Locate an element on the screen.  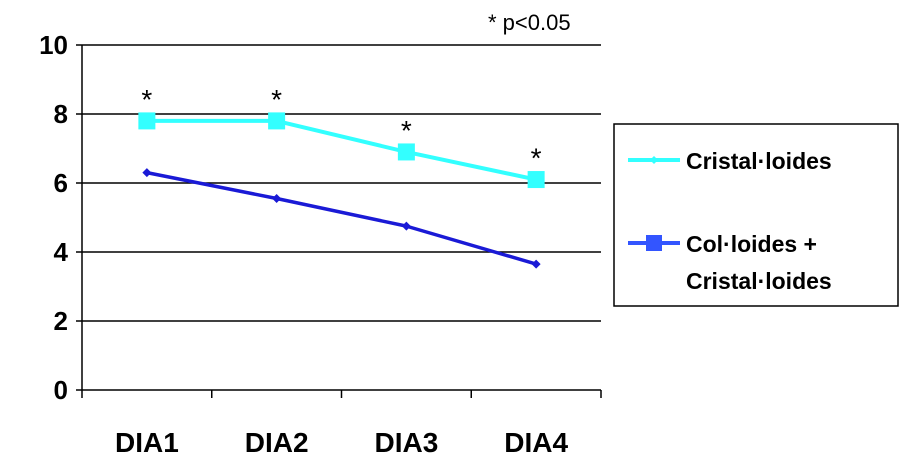
y-tick-label: 8 is located at coordinates (61, 114).